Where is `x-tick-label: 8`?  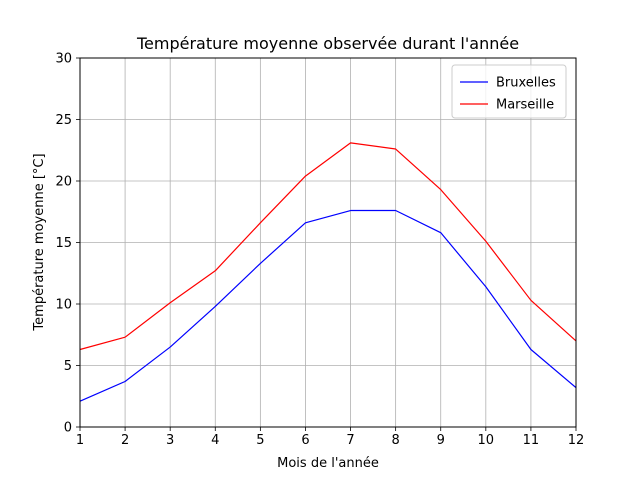
x-tick-label: 8 is located at coordinates (395, 440).